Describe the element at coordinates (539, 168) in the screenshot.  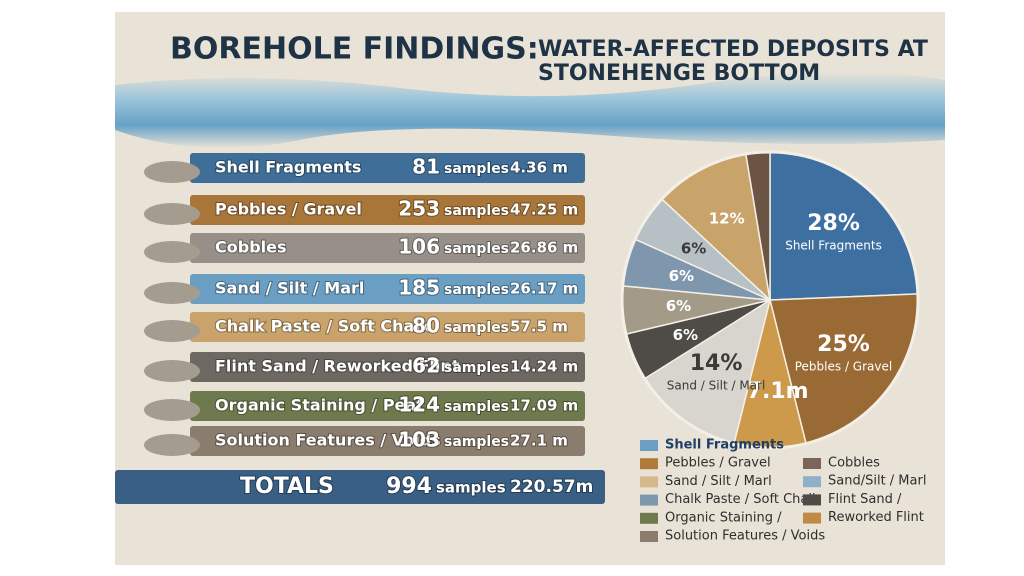
I see `row-length: 4.36 m` at that location.